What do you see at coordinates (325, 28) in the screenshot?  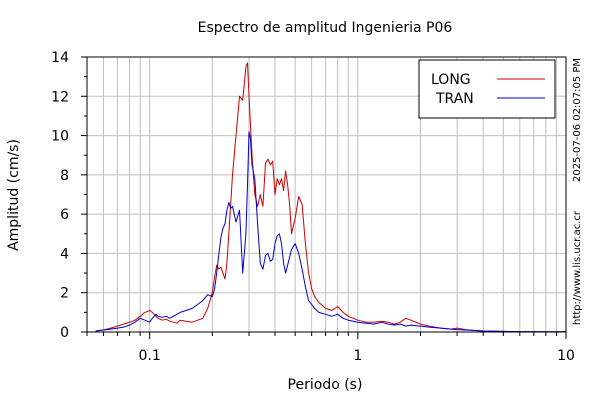 I see `chart-title: Espectro de amplitud Ingenieria P06` at bounding box center [325, 28].